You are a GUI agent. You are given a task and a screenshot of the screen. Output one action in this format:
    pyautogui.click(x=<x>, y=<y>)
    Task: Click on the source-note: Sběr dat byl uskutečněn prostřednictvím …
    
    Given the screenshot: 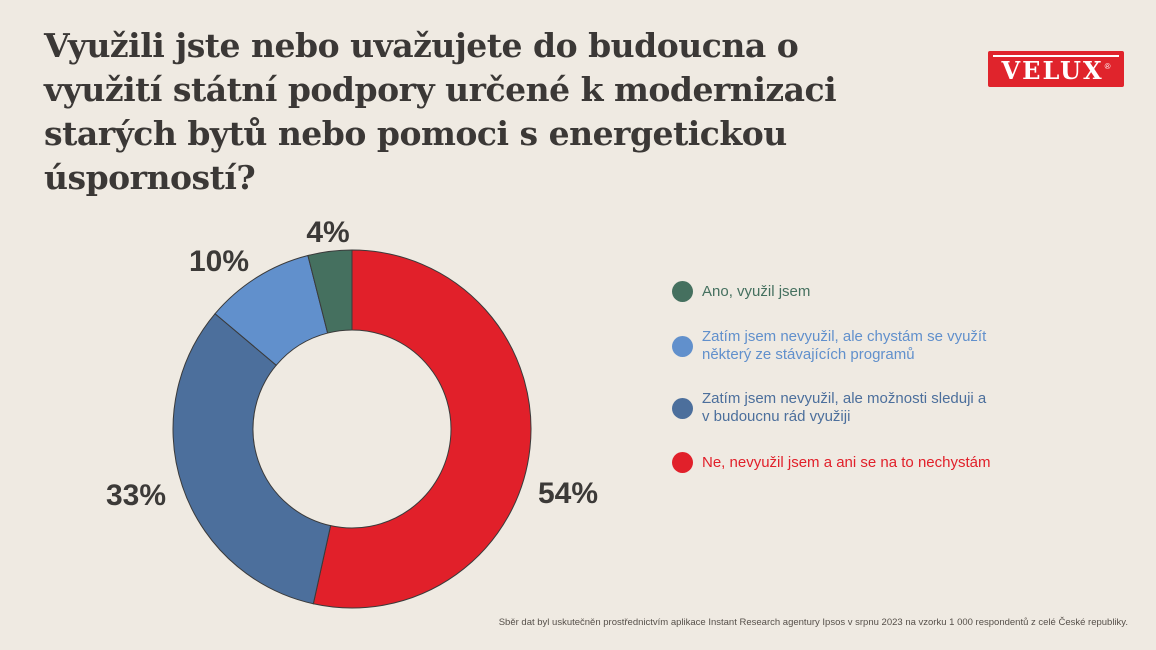 What is the action you would take?
    pyautogui.click(x=813, y=622)
    